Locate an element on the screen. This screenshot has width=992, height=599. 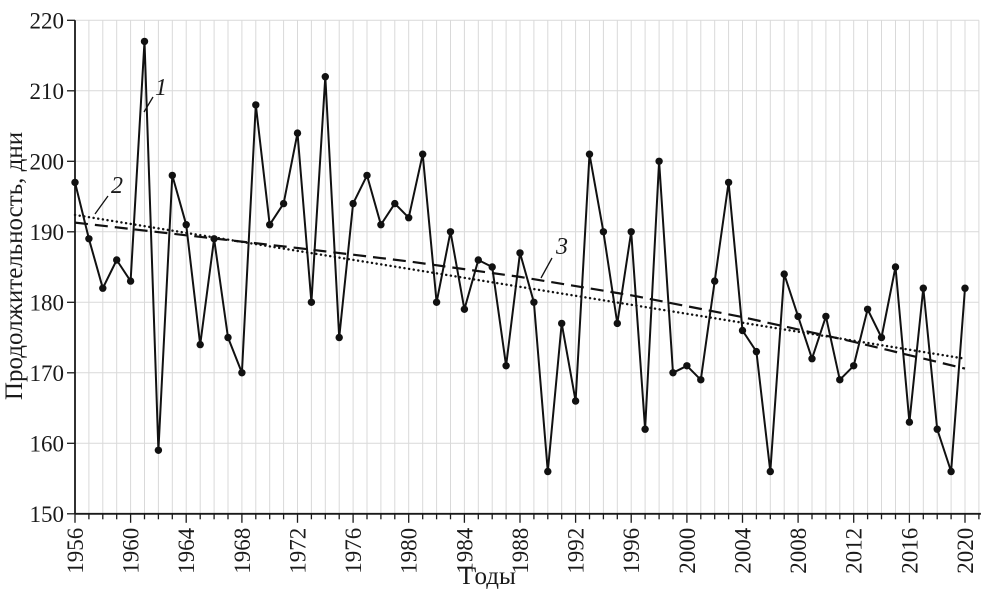
x-tick-label: 1956 is located at coordinates (75, 551).